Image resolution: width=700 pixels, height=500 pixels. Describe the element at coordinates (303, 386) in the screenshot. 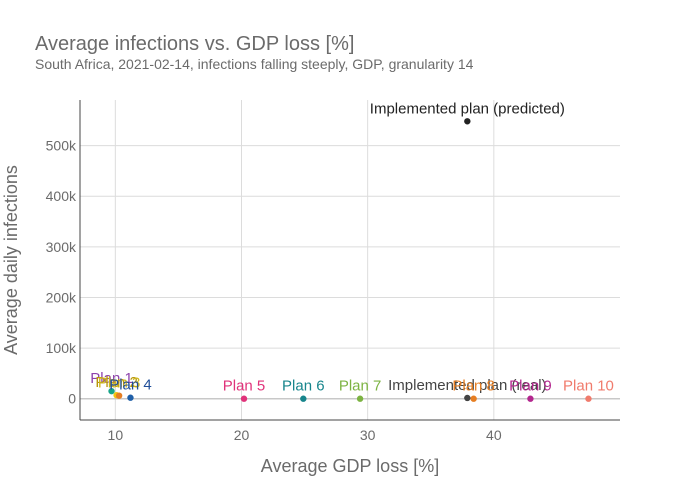

I see `point-label: Plan 6` at that location.